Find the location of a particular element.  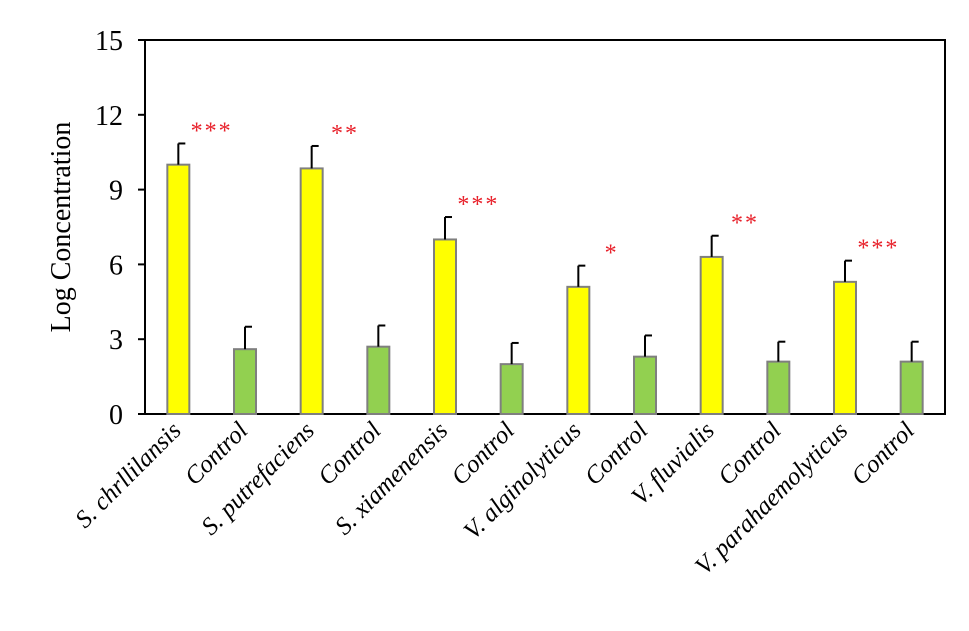

y-tick-label: 6 is located at coordinates (116, 265).